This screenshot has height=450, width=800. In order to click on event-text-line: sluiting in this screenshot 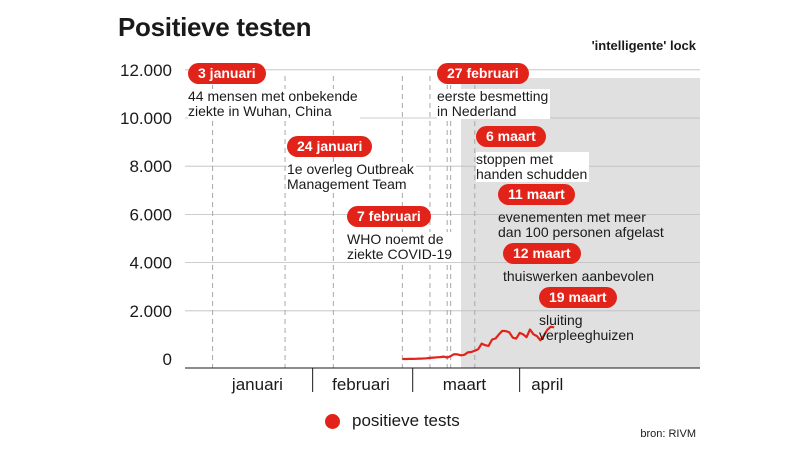, I will do `click(561, 320)`.